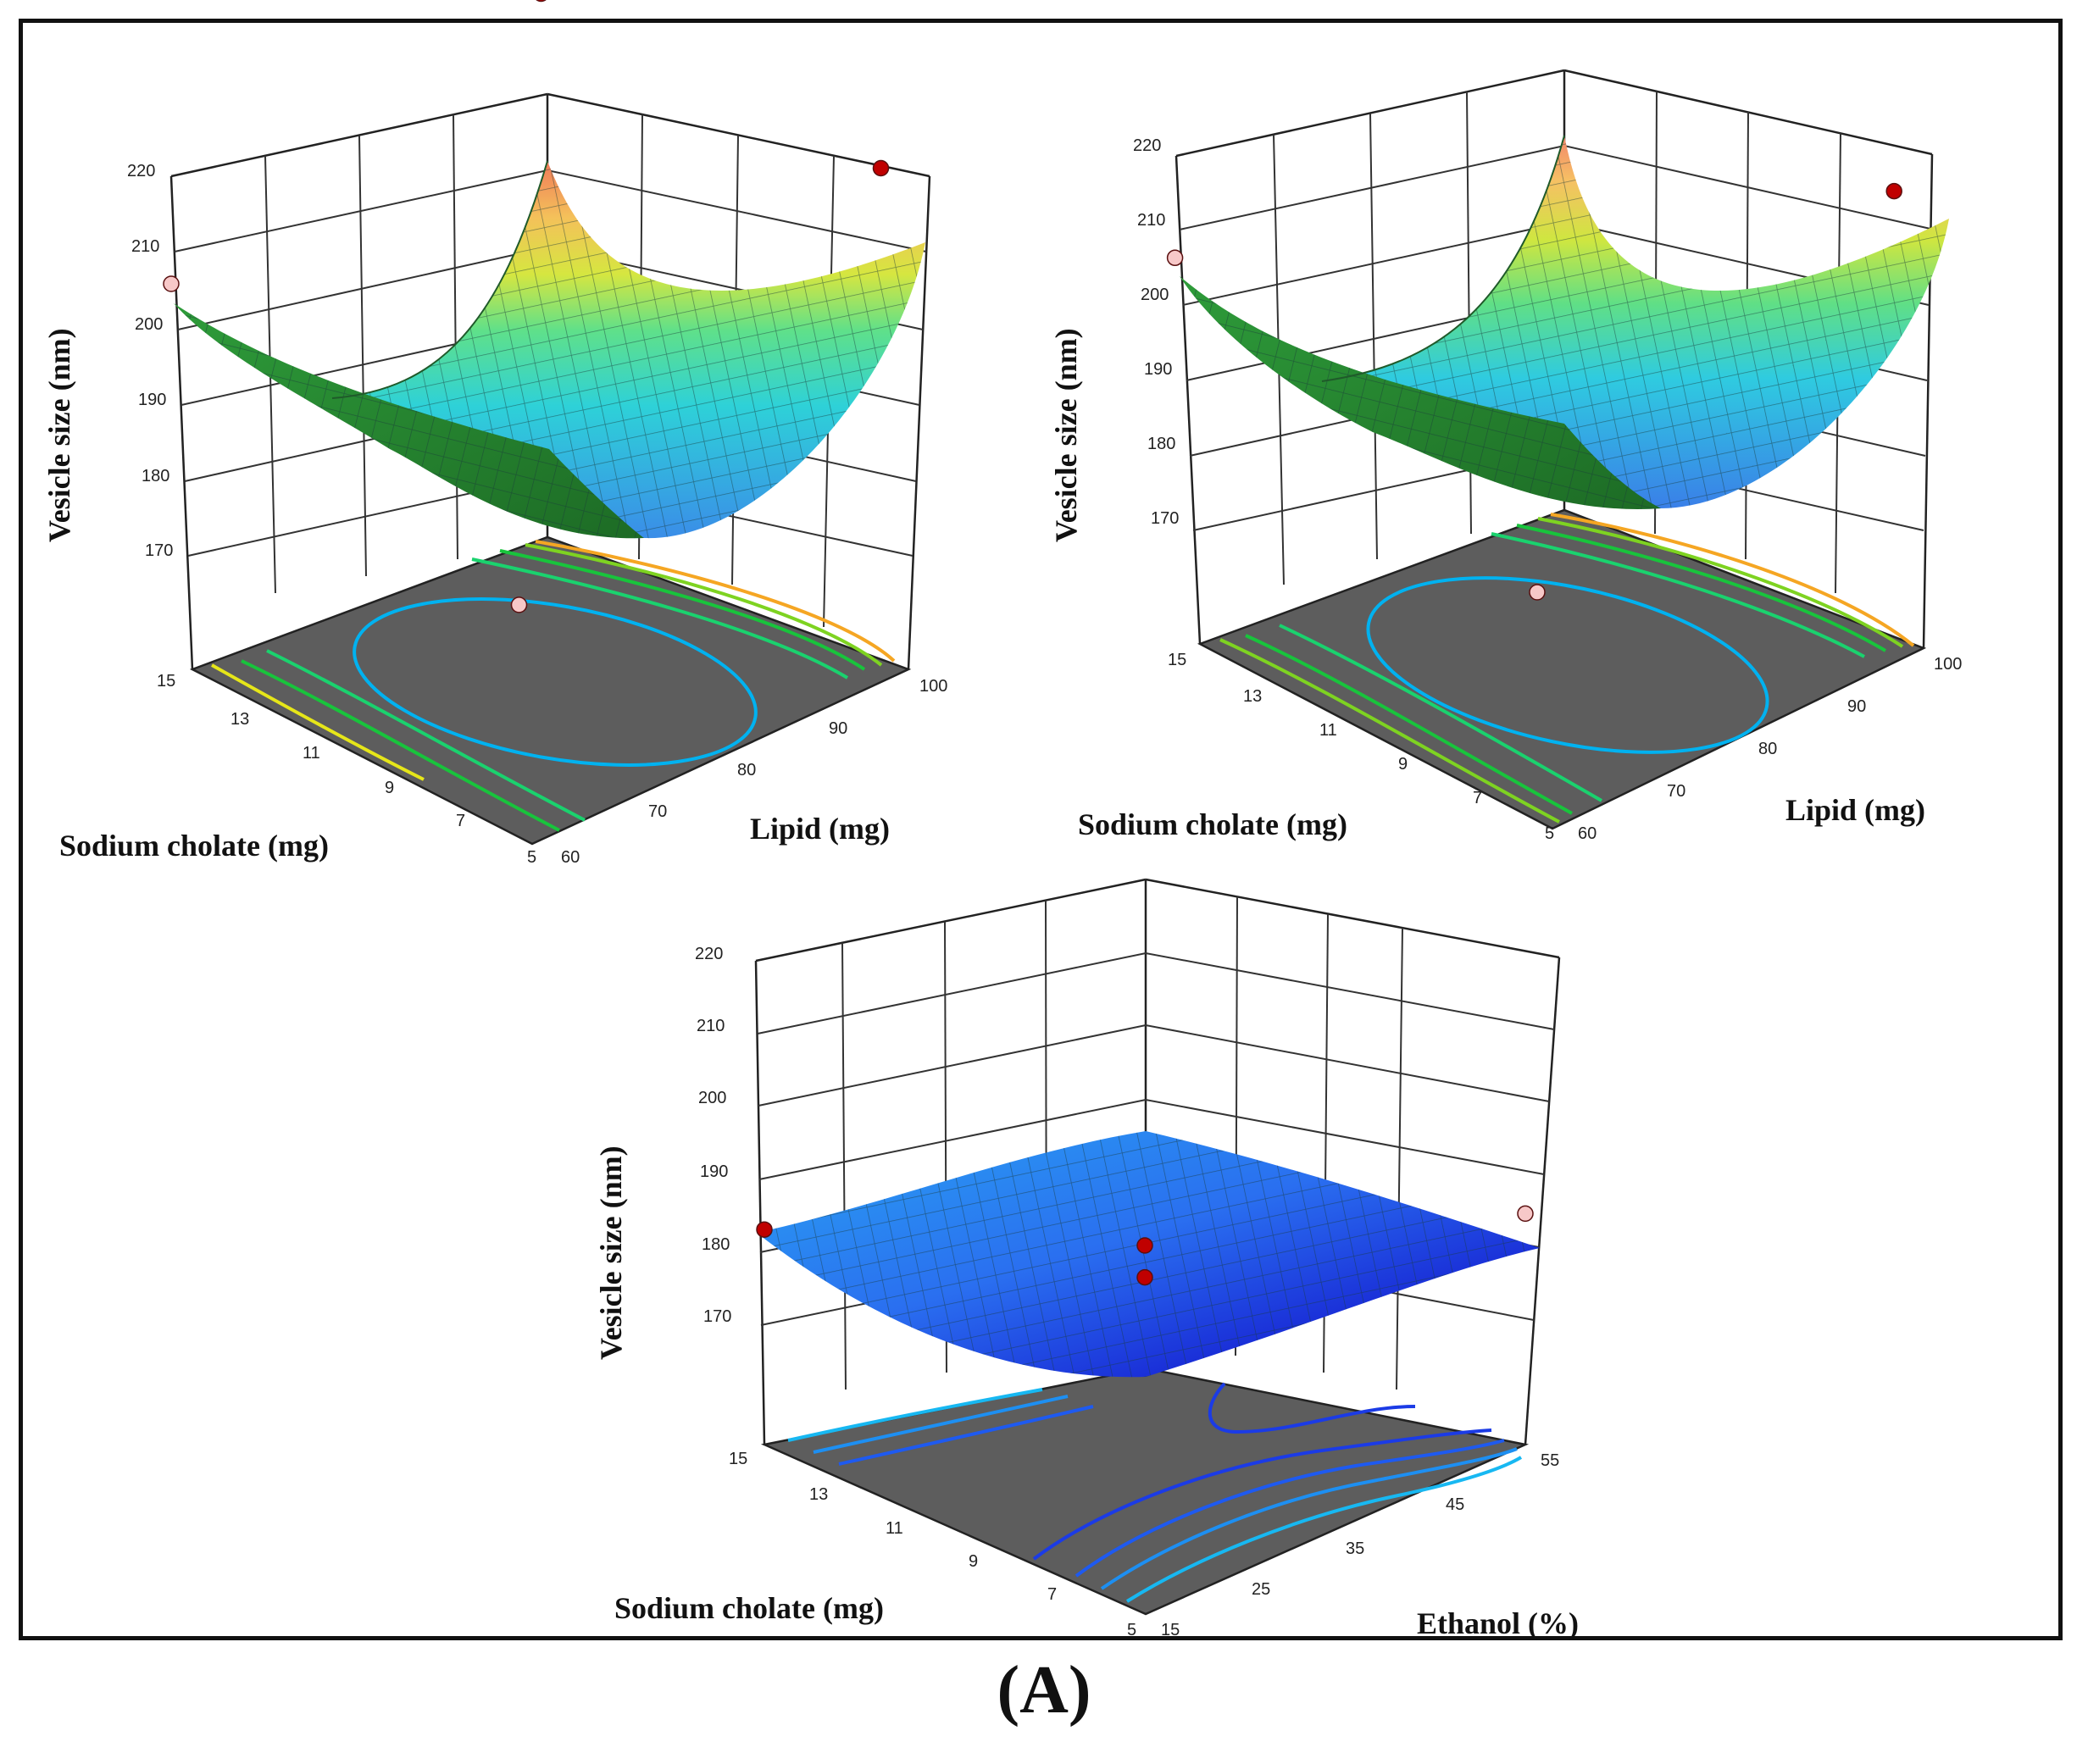 Image resolution: width=2088 pixels, height=1764 pixels. What do you see at coordinates (389, 788) in the screenshot?
I see `panel-1-x-tick: 9` at bounding box center [389, 788].